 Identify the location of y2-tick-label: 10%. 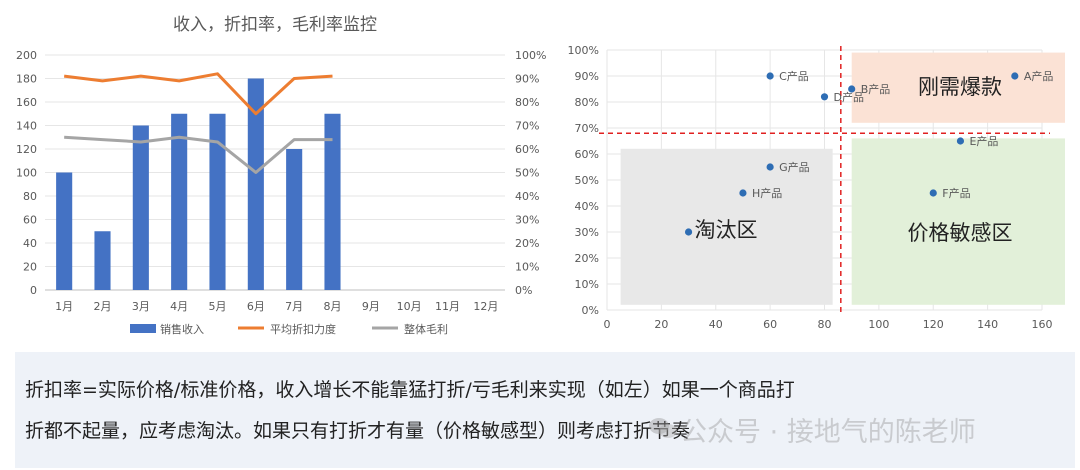
(527, 267).